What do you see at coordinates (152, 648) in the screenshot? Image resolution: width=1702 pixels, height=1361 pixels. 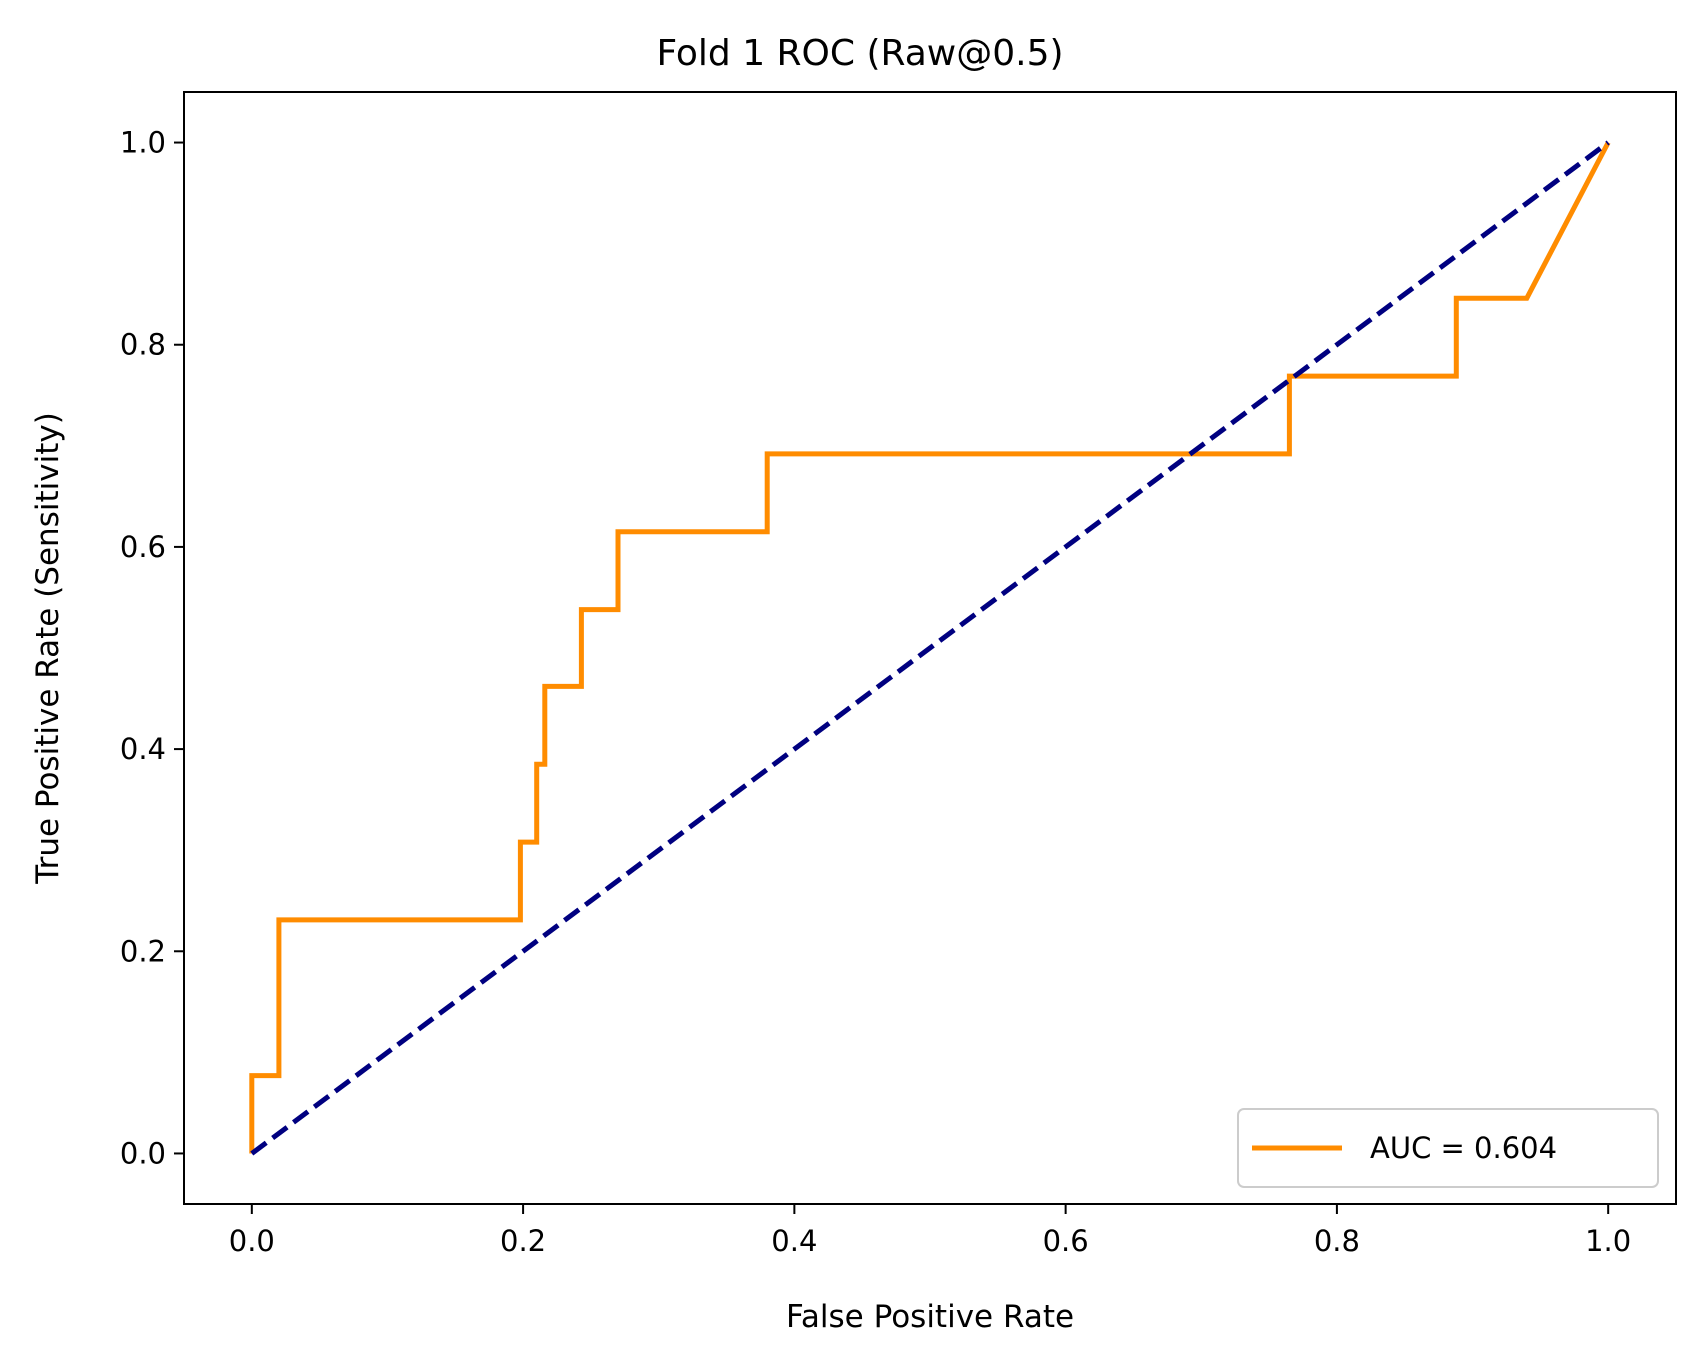 I see `y-axis: 0.0 0.2 0.4 0.6 0.8 1.0` at bounding box center [152, 648].